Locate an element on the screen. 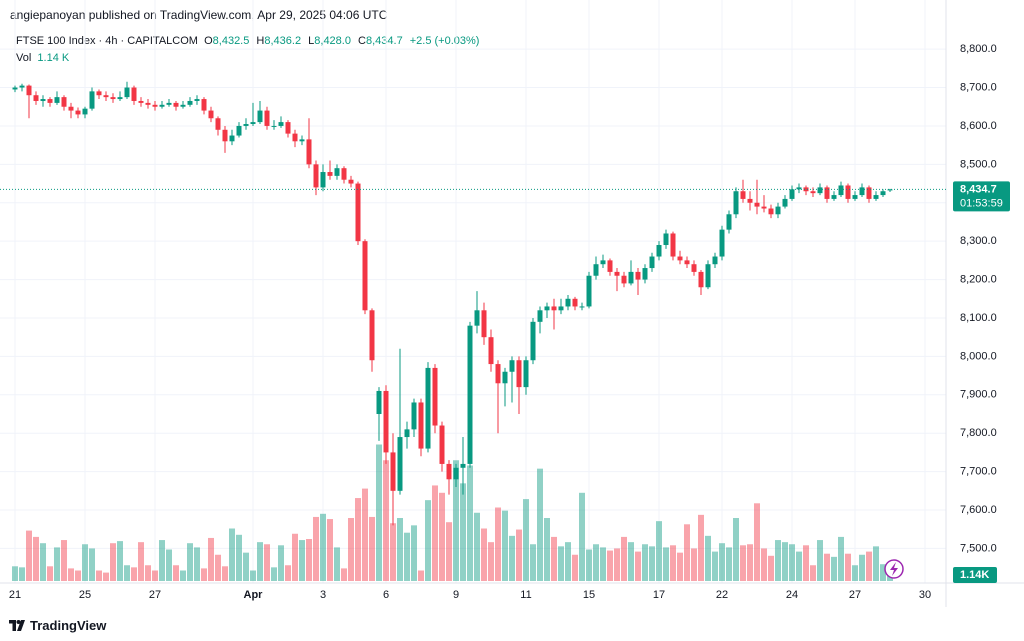 The height and width of the screenshot is (641, 1024). y-tick-label: 8,500.0 is located at coordinates (978, 164).